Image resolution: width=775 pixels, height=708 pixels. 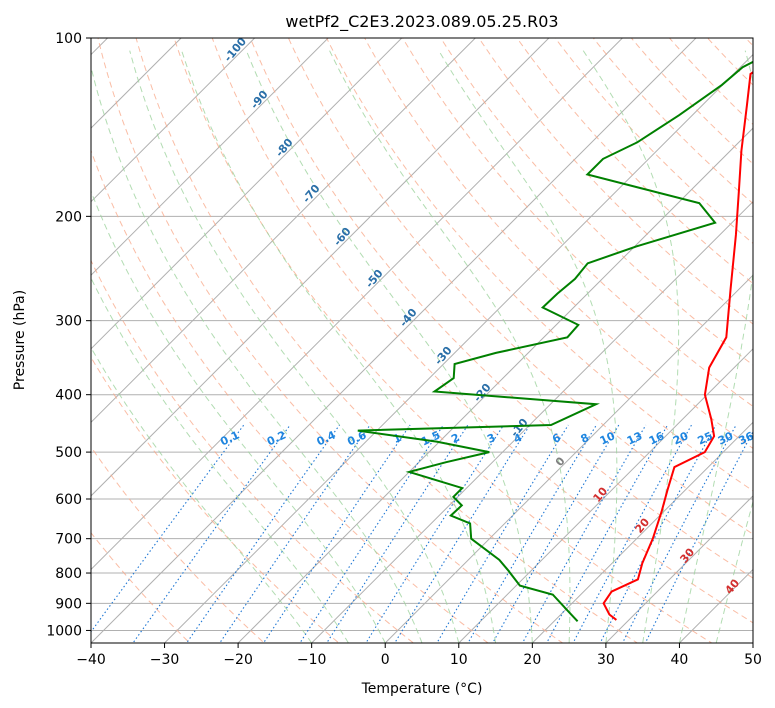 I want to click on dry-adiabat-label: -80, so click(x=284, y=148).